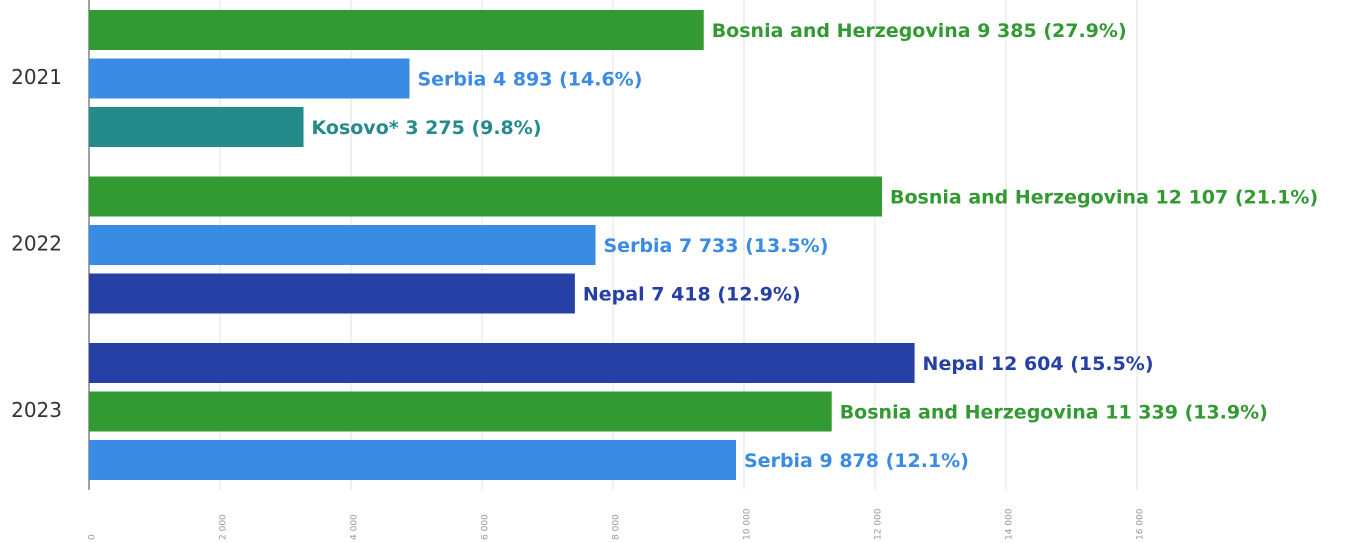 The image size is (1357, 543). What do you see at coordinates (617, 527) in the screenshot?
I see `x-tick-label: 8 000` at bounding box center [617, 527].